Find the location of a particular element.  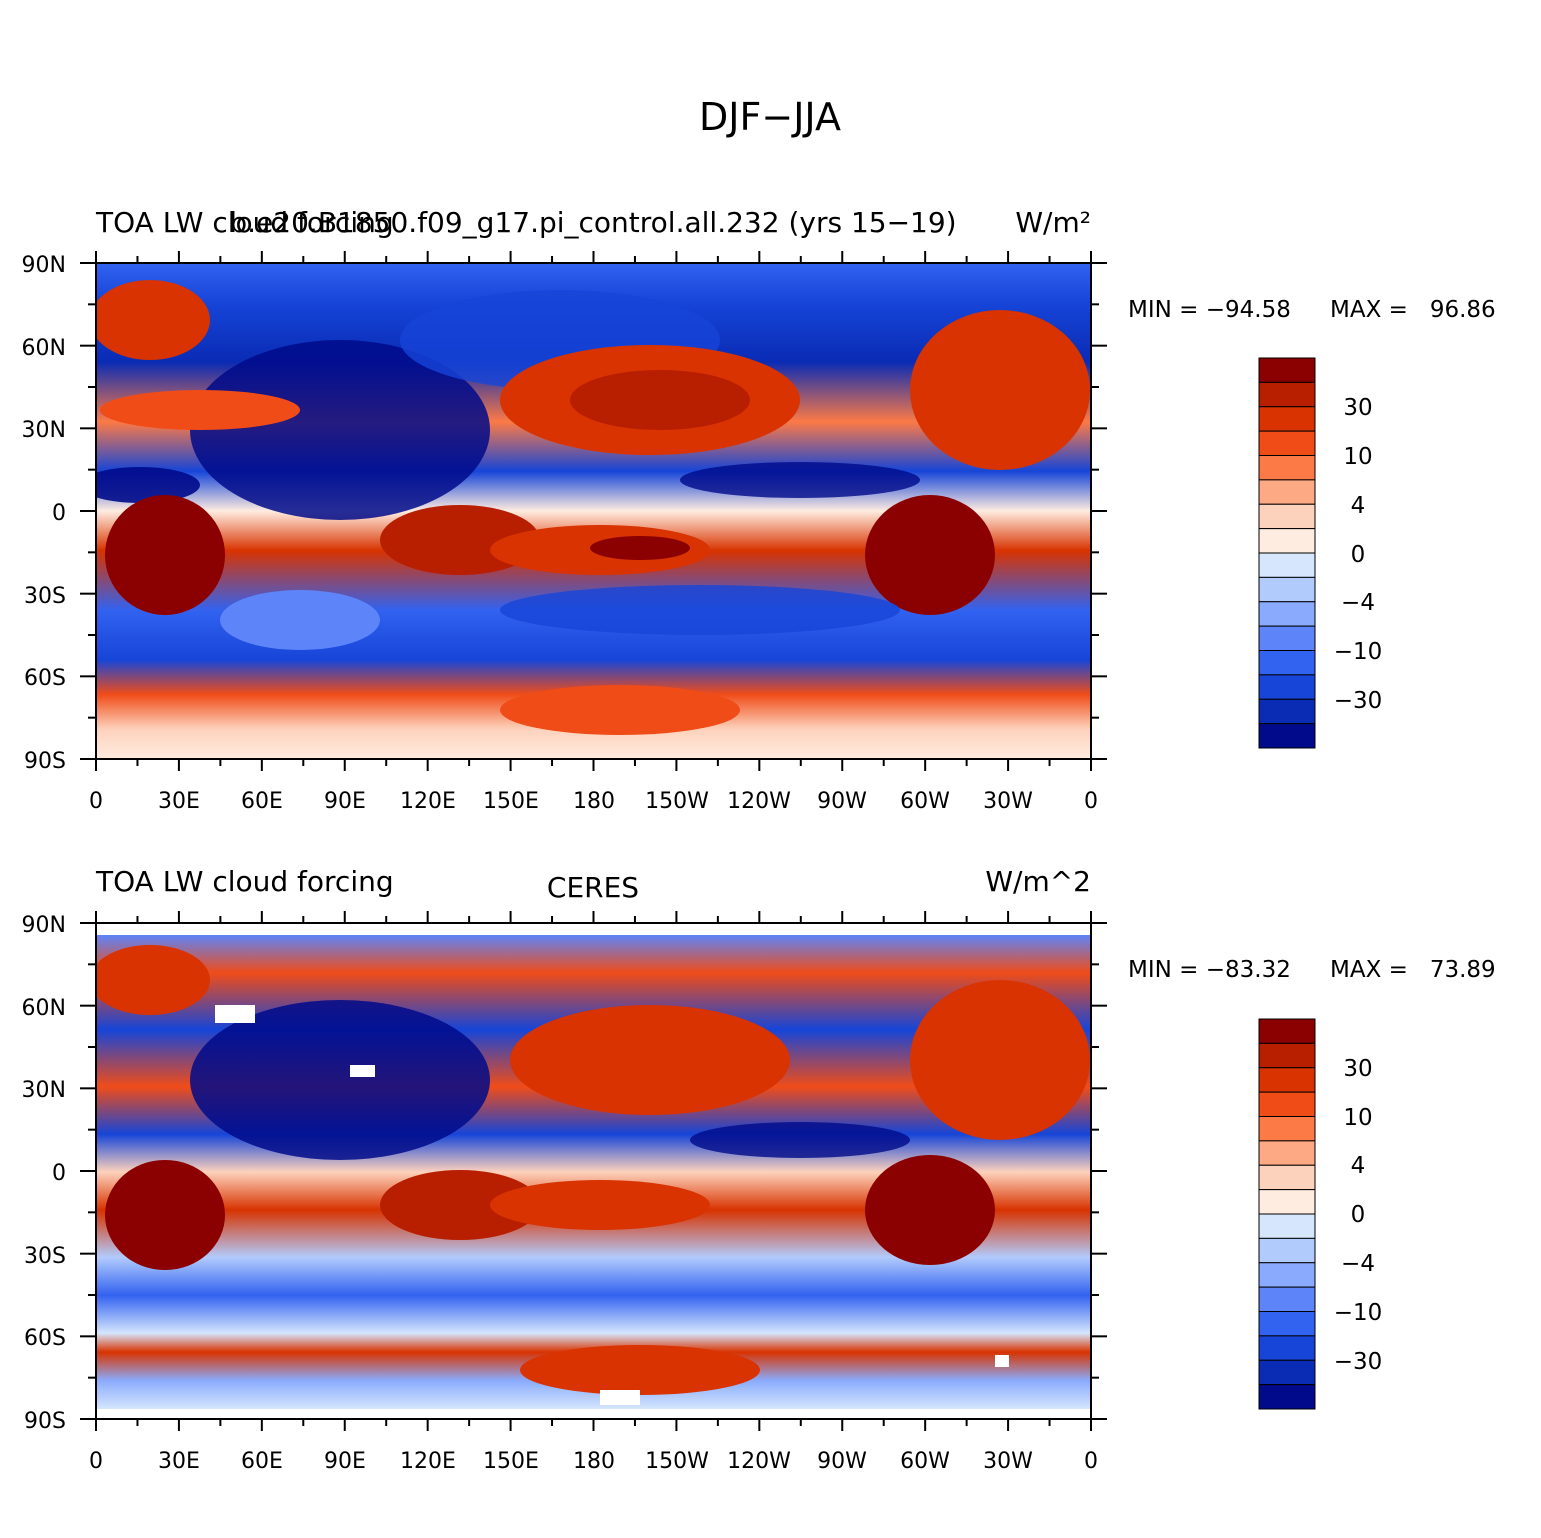

panel-left-title: TOA LW cloud forcing is located at coordinates (244, 881).